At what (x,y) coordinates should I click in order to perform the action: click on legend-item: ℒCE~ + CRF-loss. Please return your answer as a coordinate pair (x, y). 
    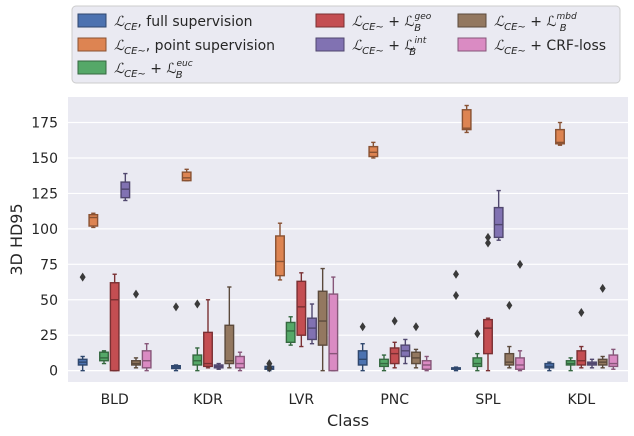
    Looking at the image, I should click on (531, 47).